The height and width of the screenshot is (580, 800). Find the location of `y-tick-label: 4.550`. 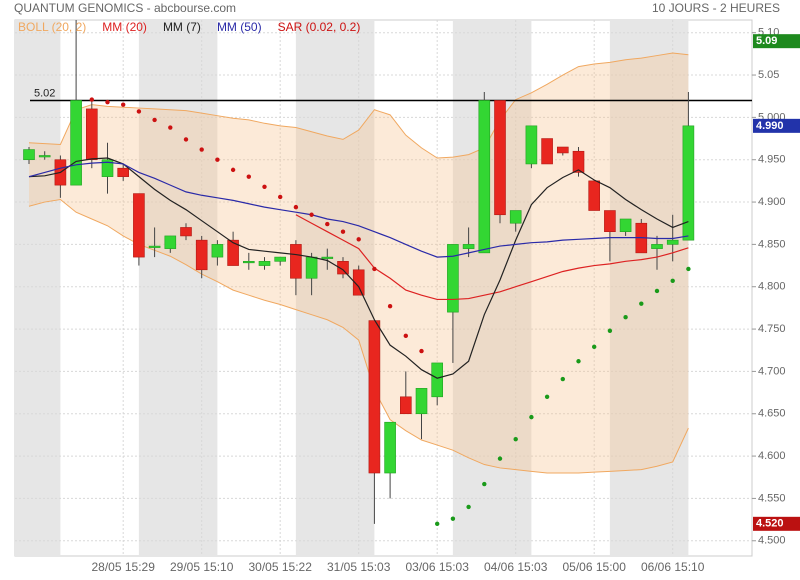

y-tick-label: 4.550 is located at coordinates (772, 498).